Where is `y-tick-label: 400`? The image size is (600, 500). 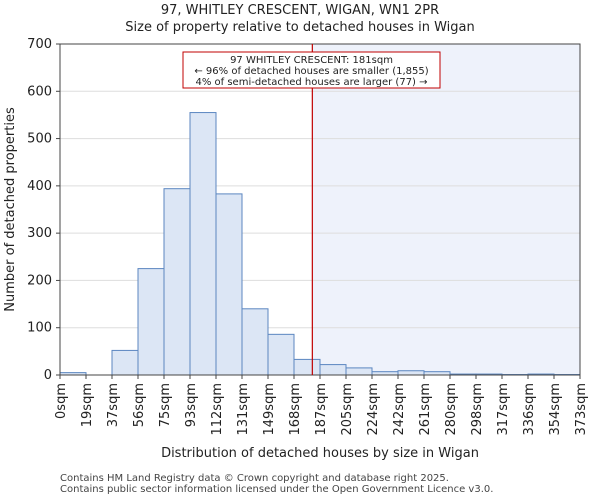
y-tick-label: 400 is located at coordinates (39, 186).